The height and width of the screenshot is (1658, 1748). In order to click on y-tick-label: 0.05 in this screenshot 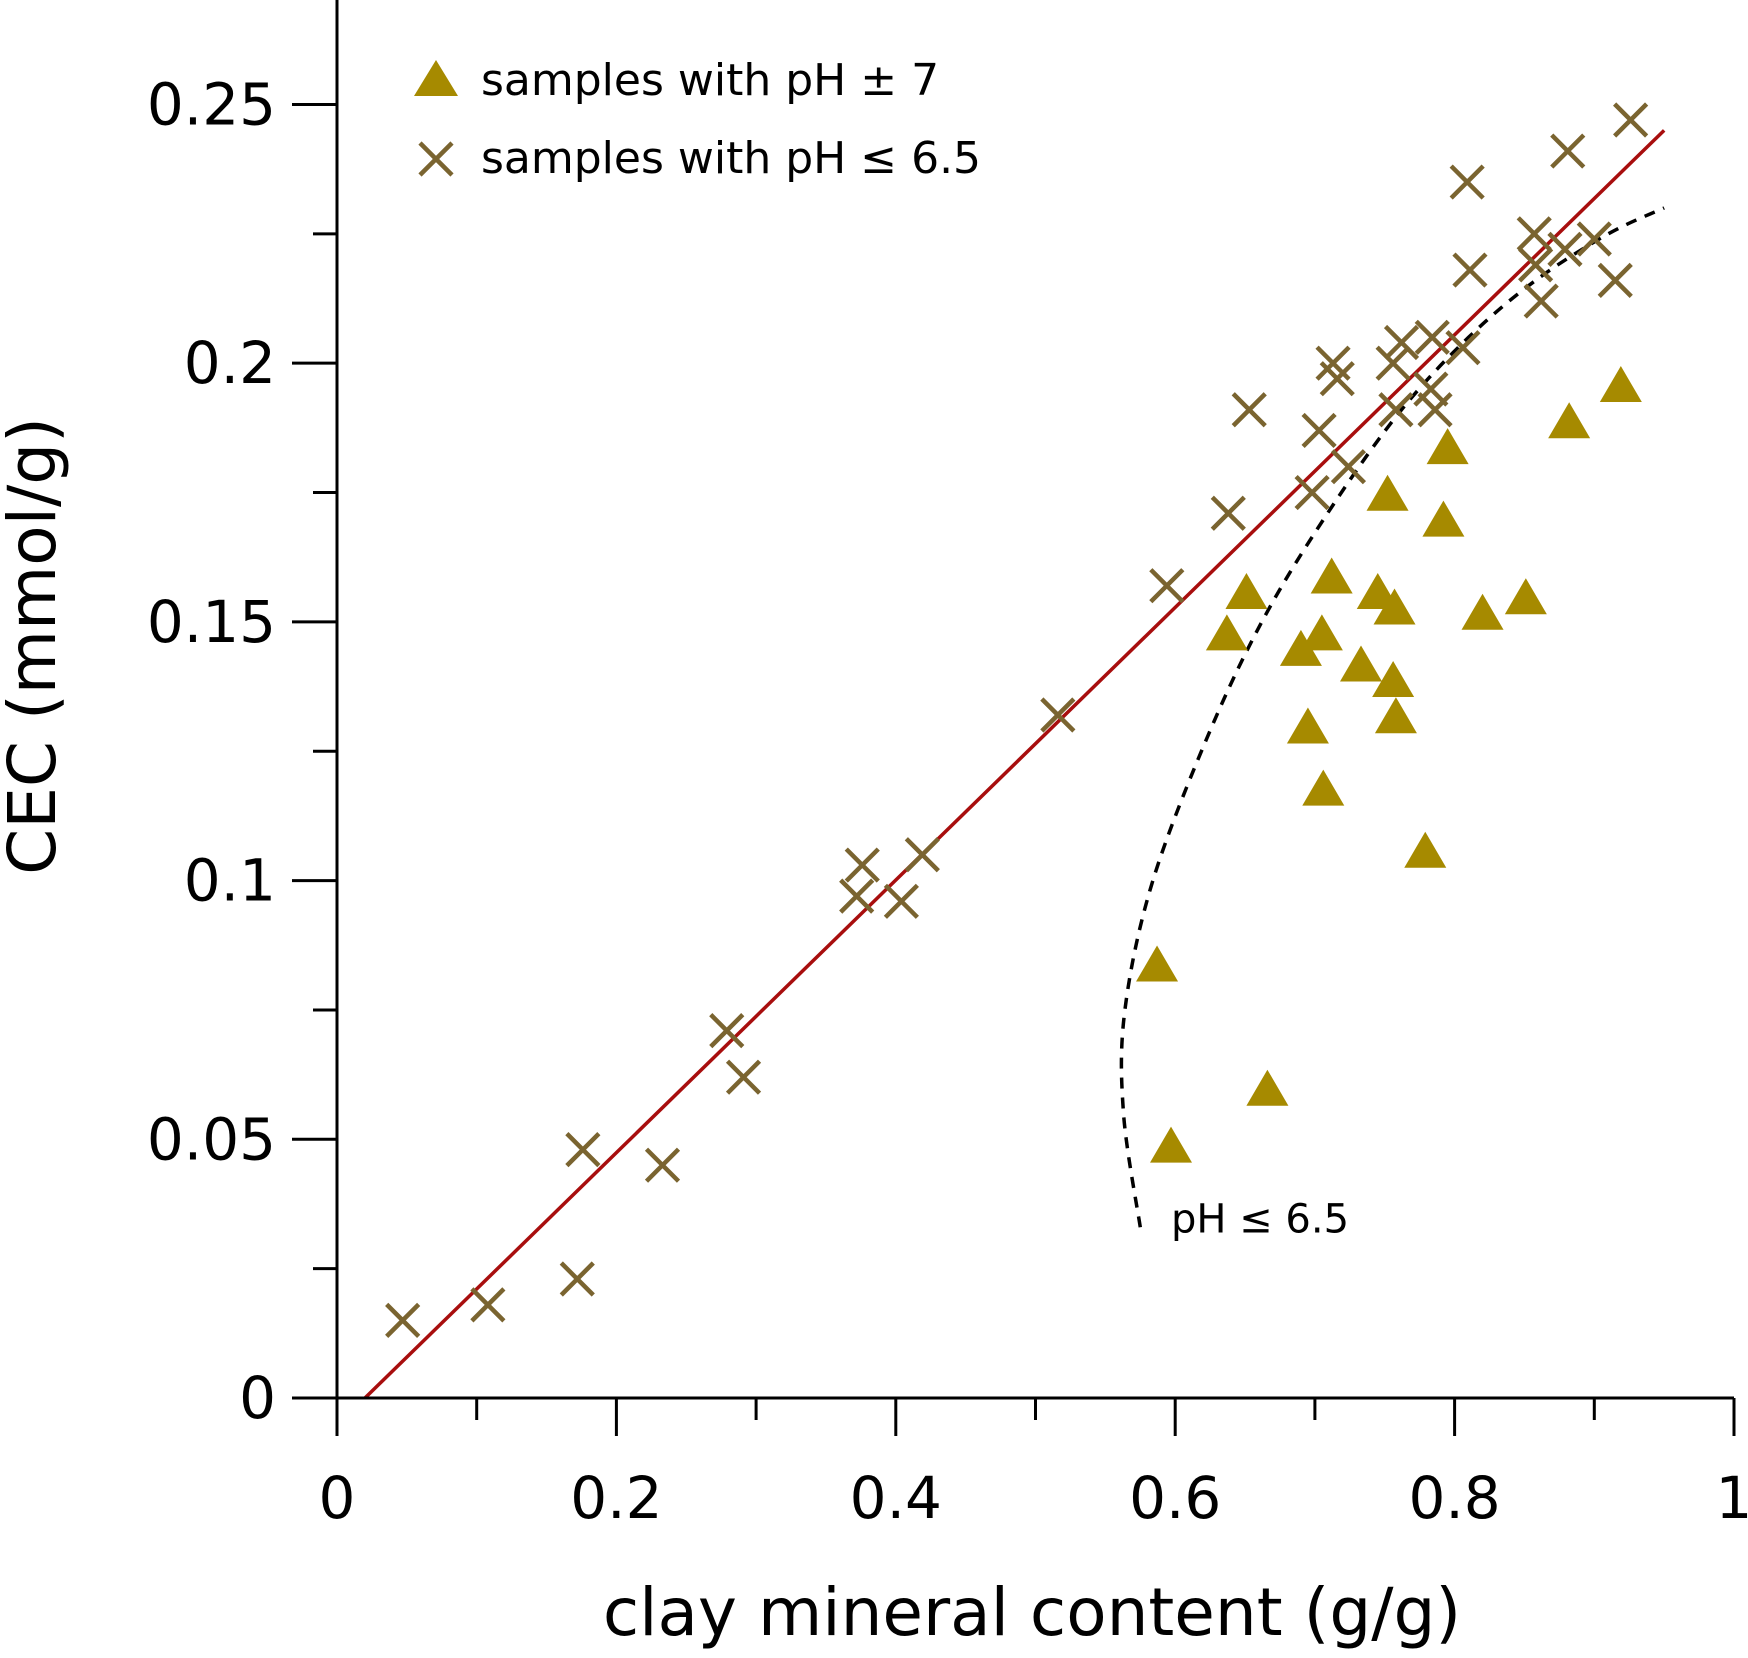, I will do `click(211, 1139)`.